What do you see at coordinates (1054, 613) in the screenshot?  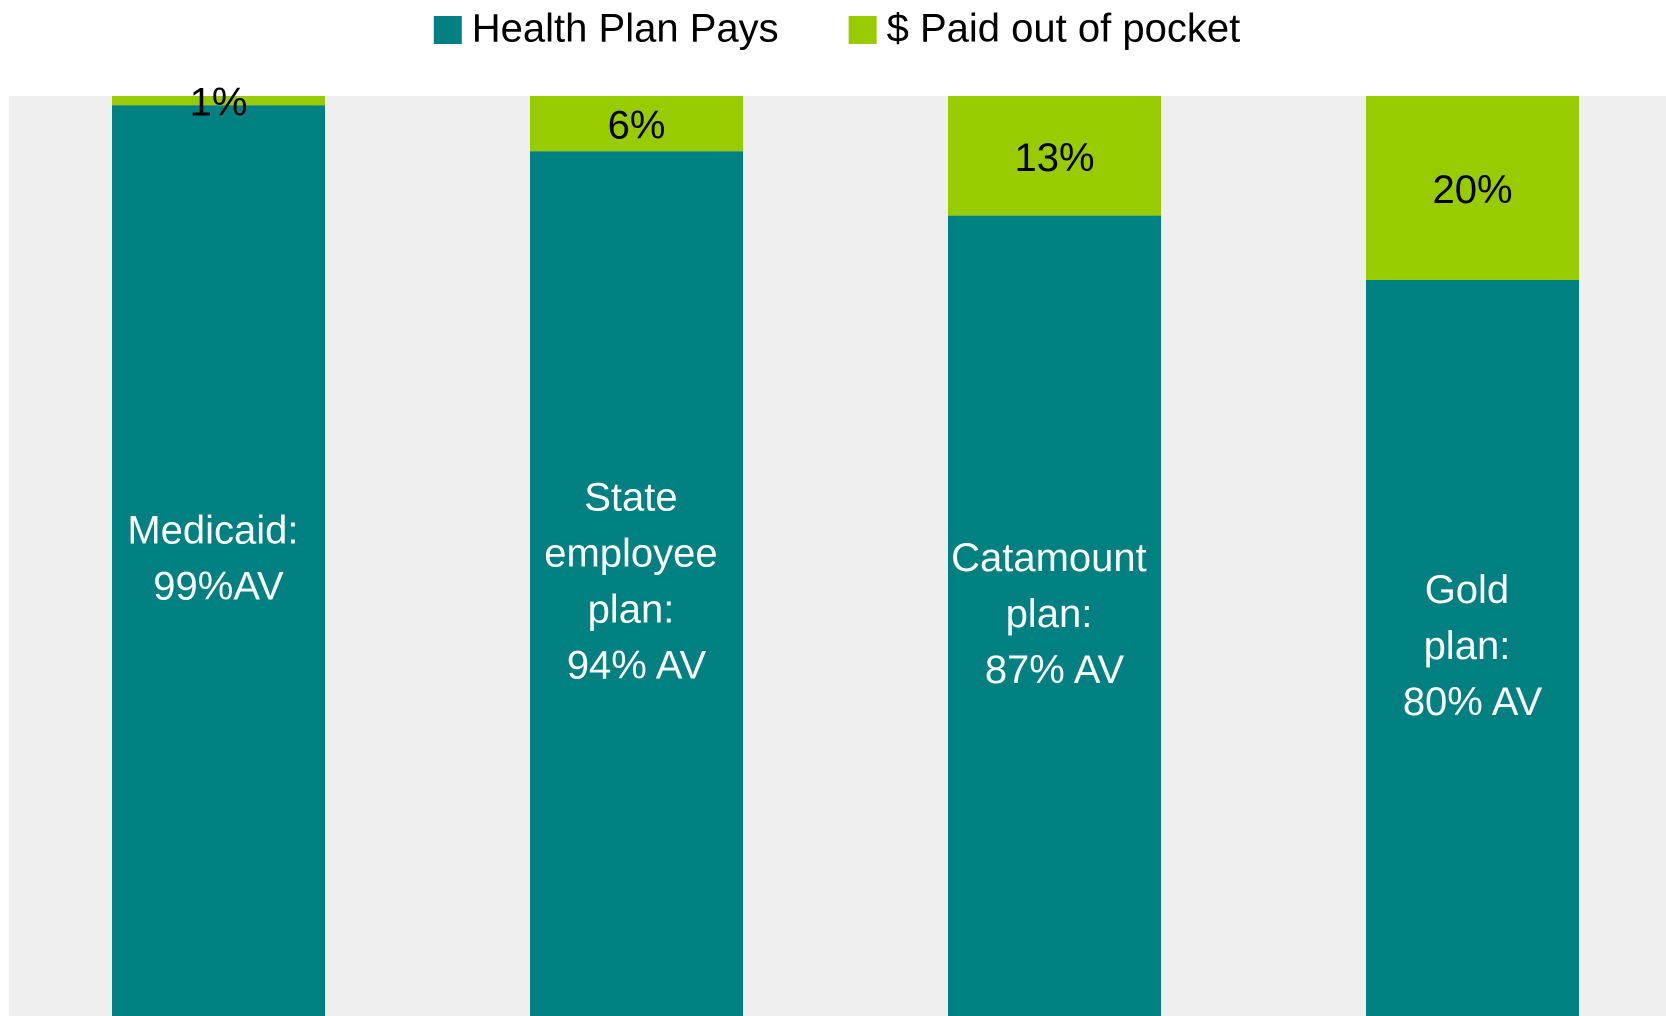 I see `data-label: Catamount plan: 87% AV` at bounding box center [1054, 613].